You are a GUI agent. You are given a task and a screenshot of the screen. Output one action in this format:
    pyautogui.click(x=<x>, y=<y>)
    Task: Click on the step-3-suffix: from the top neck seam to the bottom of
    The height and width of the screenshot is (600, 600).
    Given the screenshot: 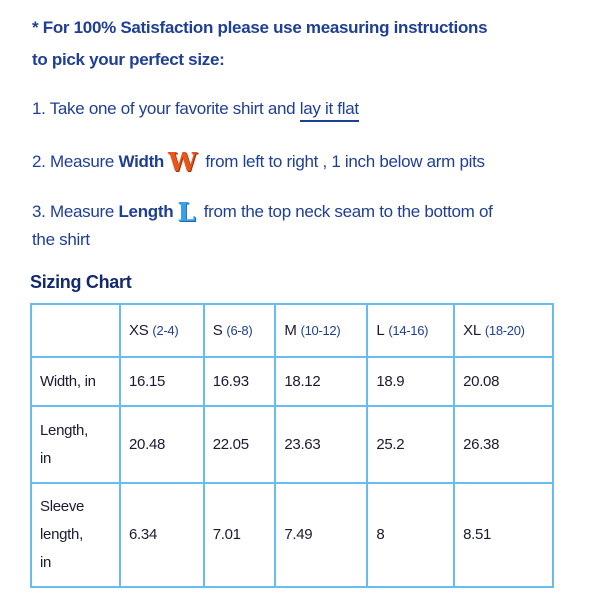 What is the action you would take?
    pyautogui.click(x=346, y=211)
    